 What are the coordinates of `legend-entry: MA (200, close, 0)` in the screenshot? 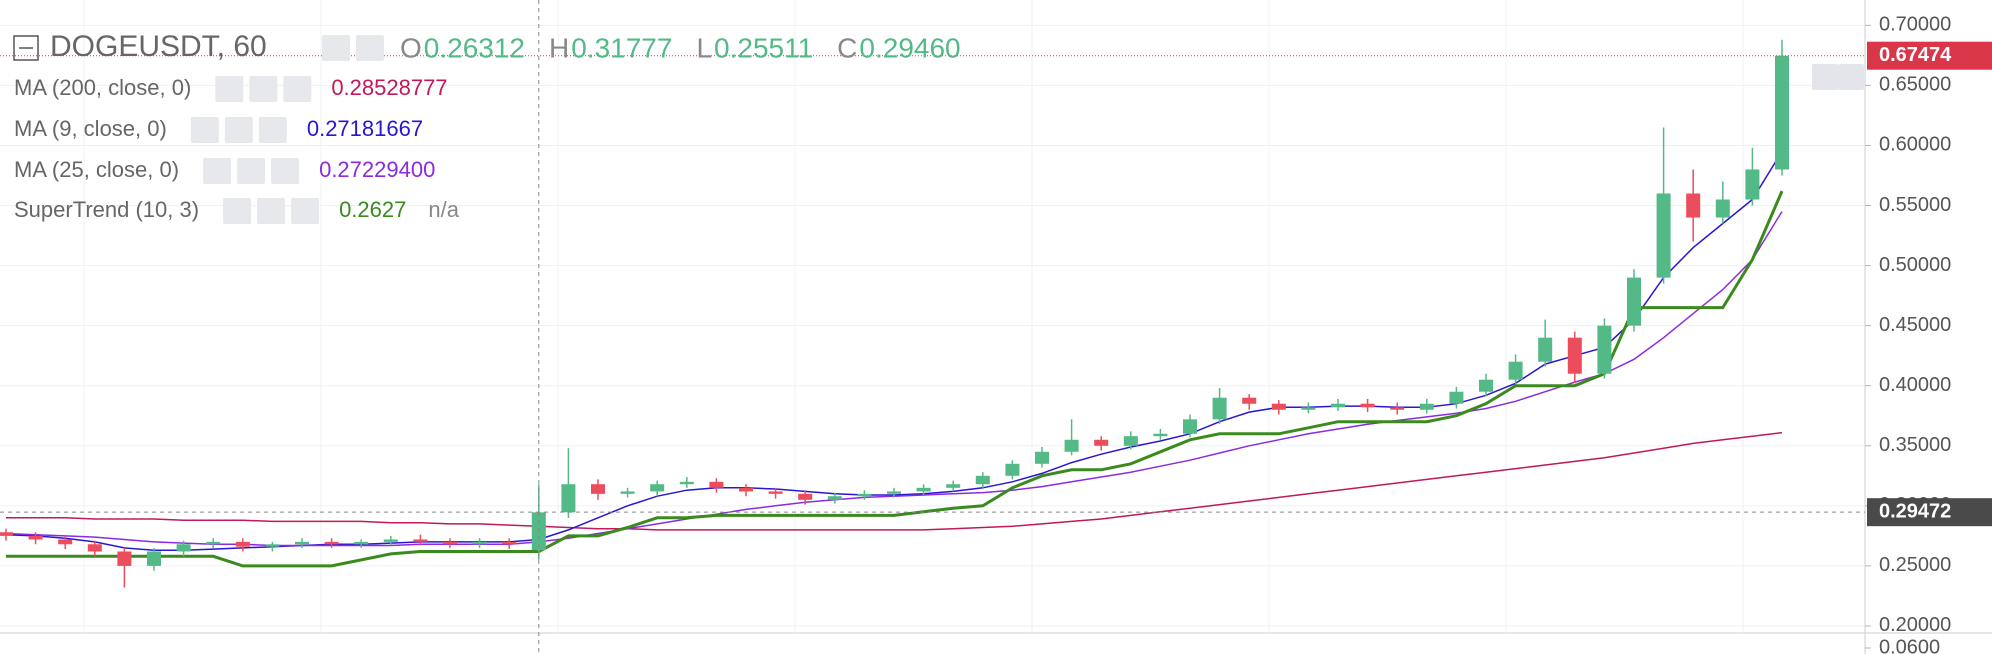 It's located at (102, 87).